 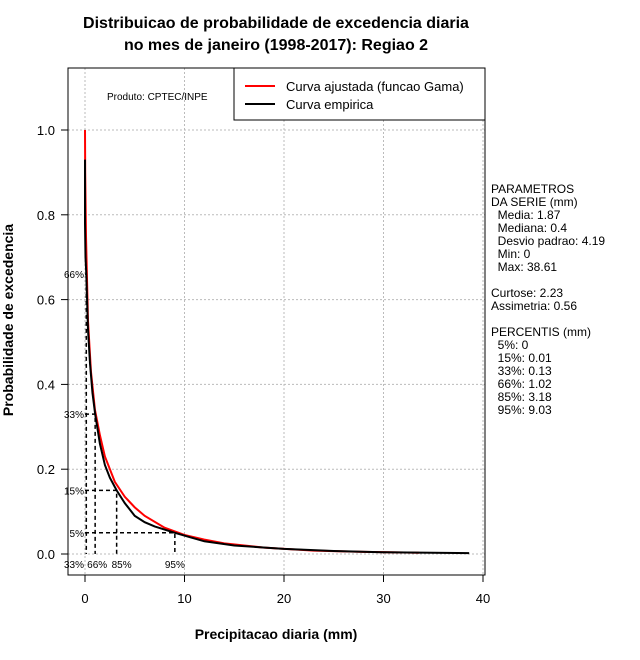 What do you see at coordinates (157, 97) in the screenshot?
I see `product-label: Produto: CPTEC/INPE` at bounding box center [157, 97].